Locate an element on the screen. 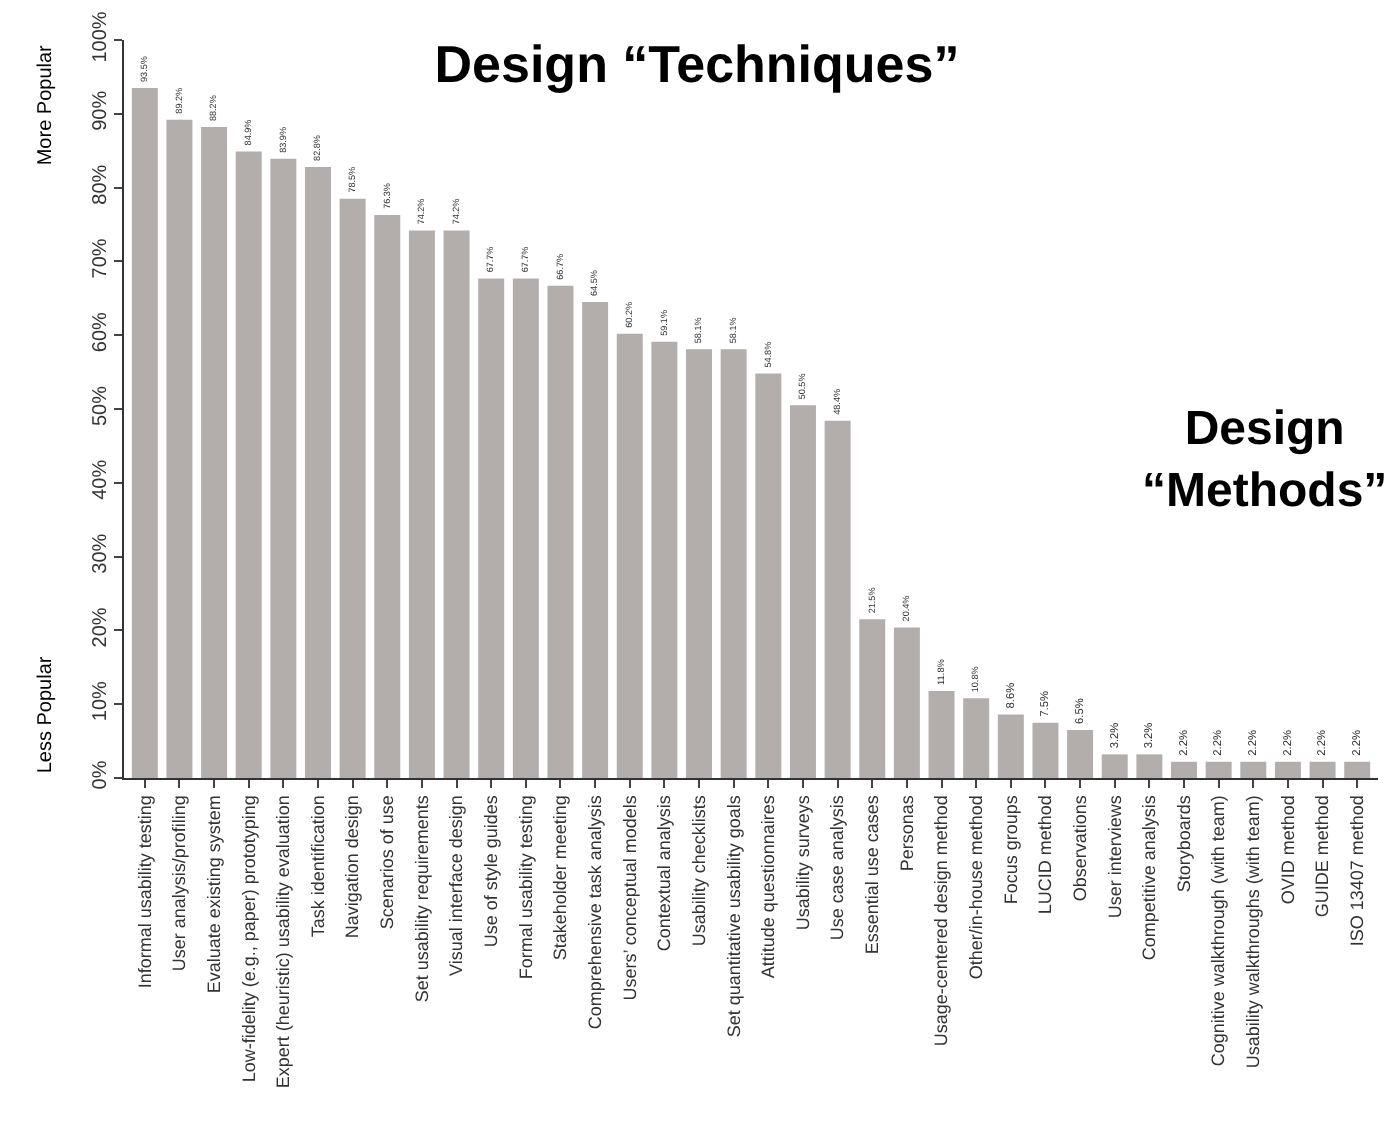  x-tick-label: User analysis/profiling is located at coordinates (179, 883).